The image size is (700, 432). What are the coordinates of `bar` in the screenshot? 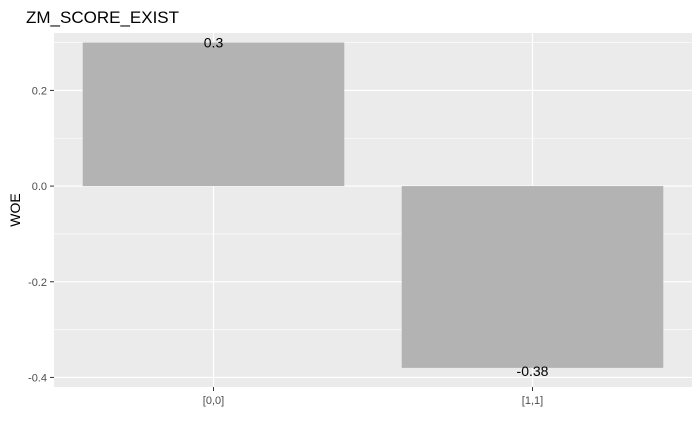 It's located at (213, 114).